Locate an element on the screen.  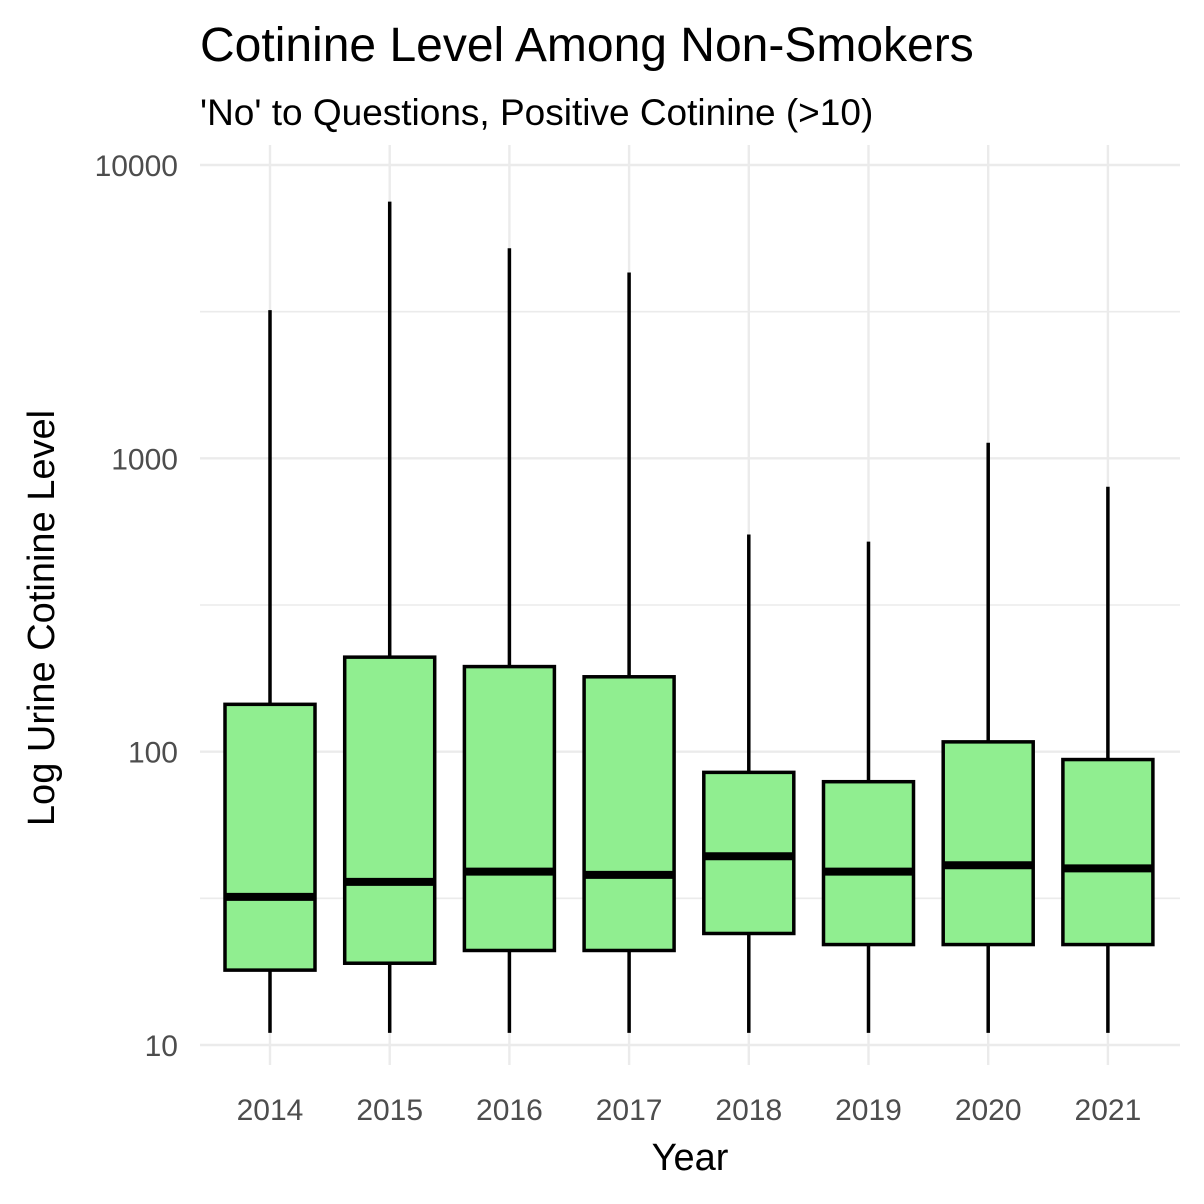
box-2014 is located at coordinates (270, 671).